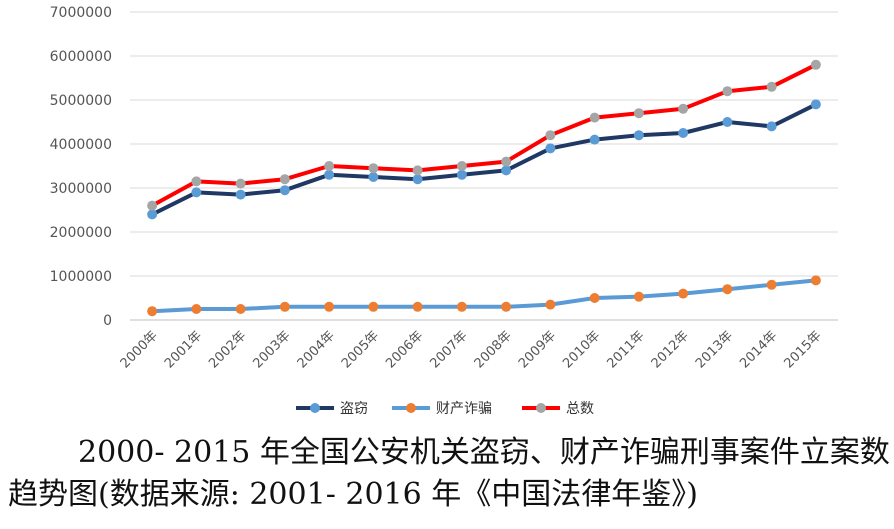 The image size is (894, 529). Describe the element at coordinates (81, 189) in the screenshot. I see `y-tick-label: 3000000` at that location.